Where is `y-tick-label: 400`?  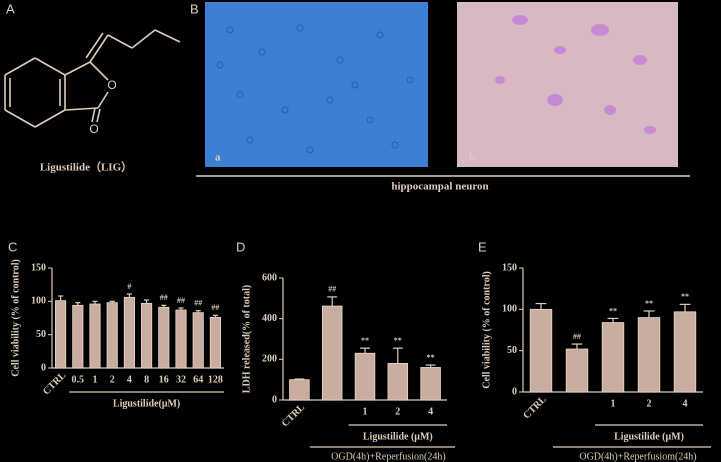
y-tick-label: 400 is located at coordinates (269, 318).